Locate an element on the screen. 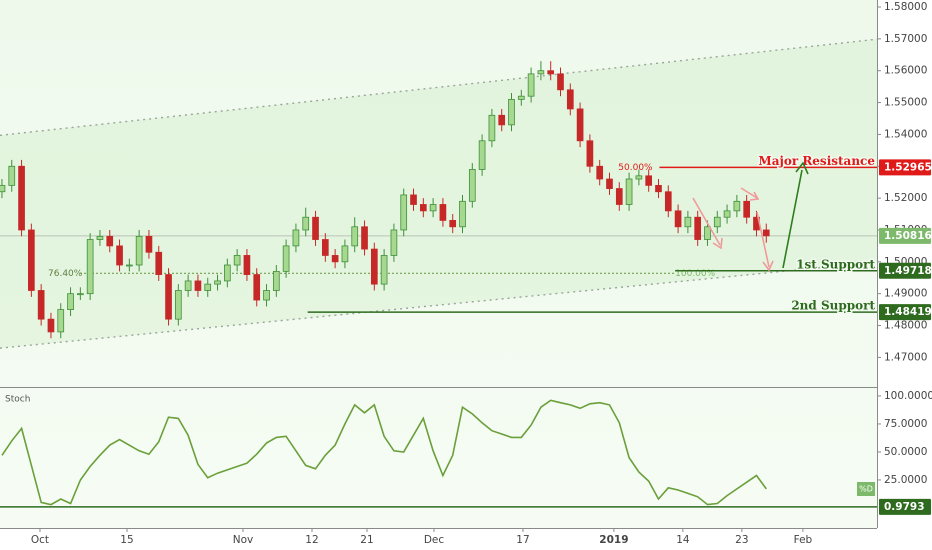 This screenshot has width=932, height=550. stoch-legend: %D is located at coordinates (866, 489).